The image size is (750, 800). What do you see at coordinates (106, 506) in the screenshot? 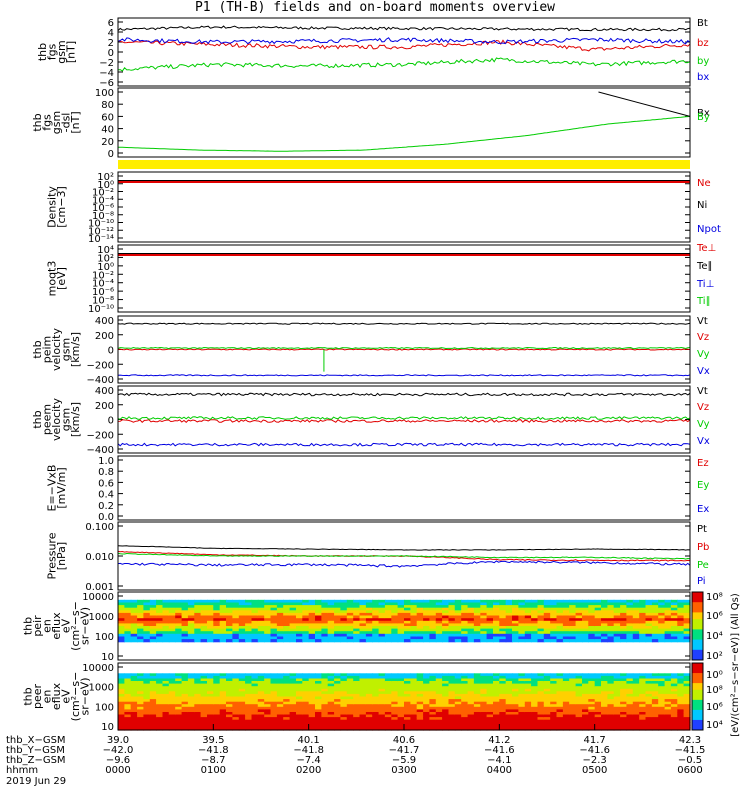
I see `ytick-label: 0.2` at bounding box center [106, 506].